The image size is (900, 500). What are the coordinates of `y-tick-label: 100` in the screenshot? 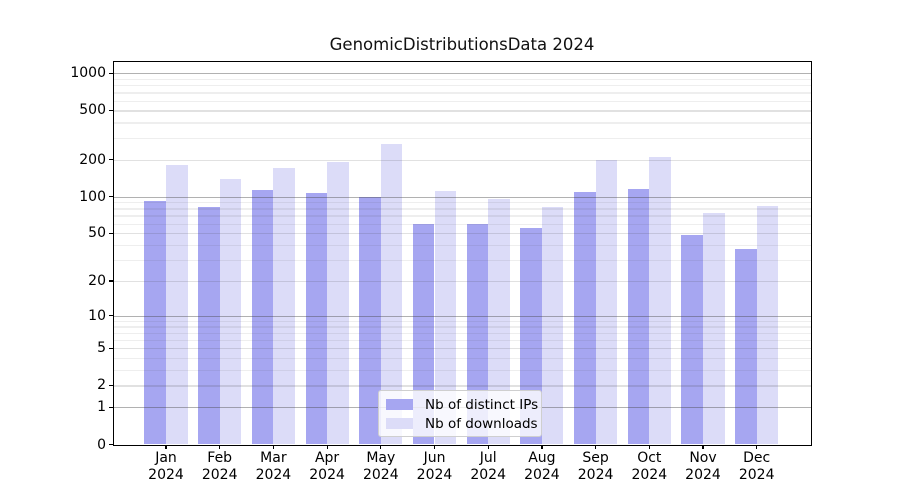 It's located at (92, 196).